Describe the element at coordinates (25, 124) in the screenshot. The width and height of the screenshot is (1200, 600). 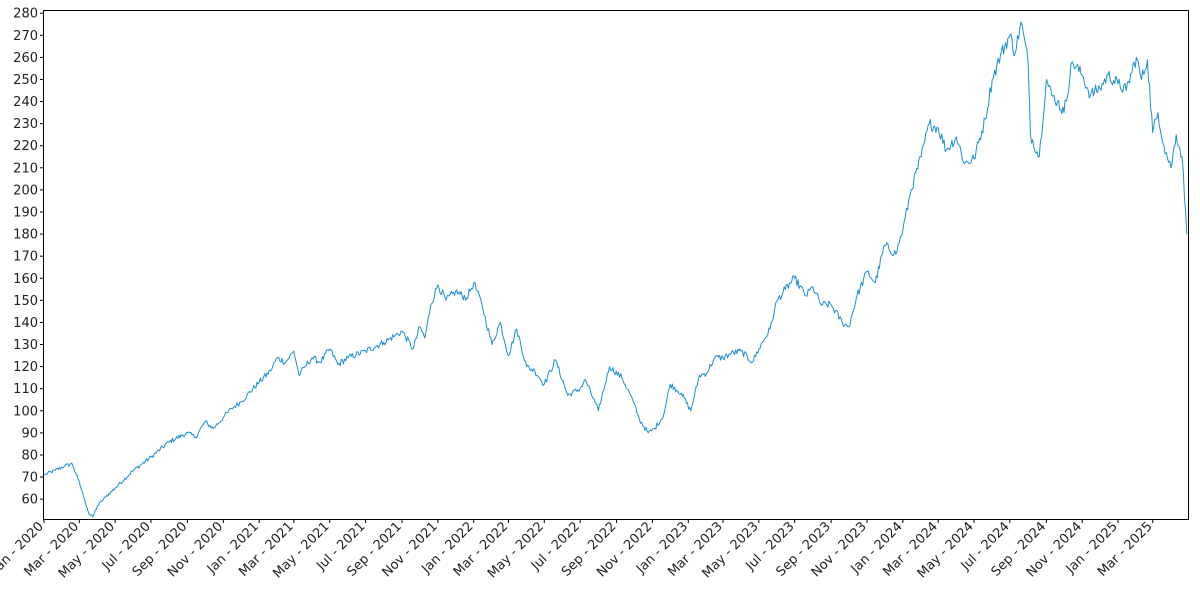
I see `y-tick-label: 230` at that location.